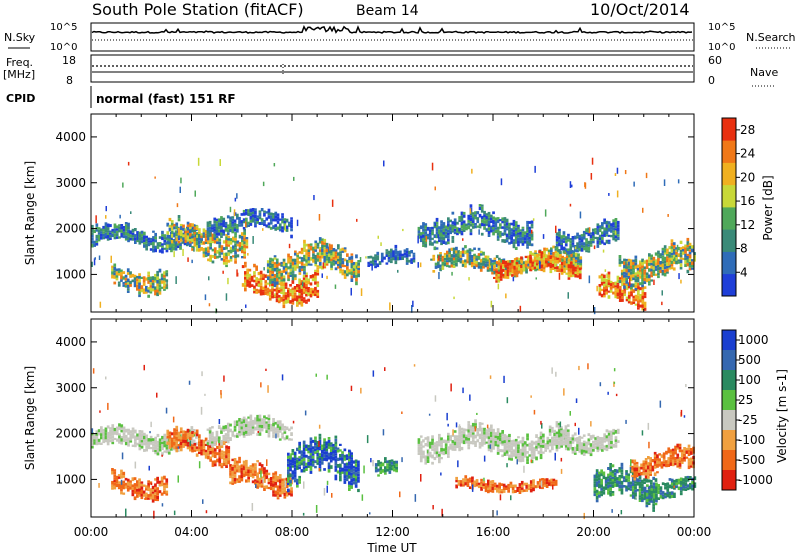 This screenshot has height=554, width=800. Describe the element at coordinates (745, 400) in the screenshot. I see `velocity-cbar-tick: 25` at that location.